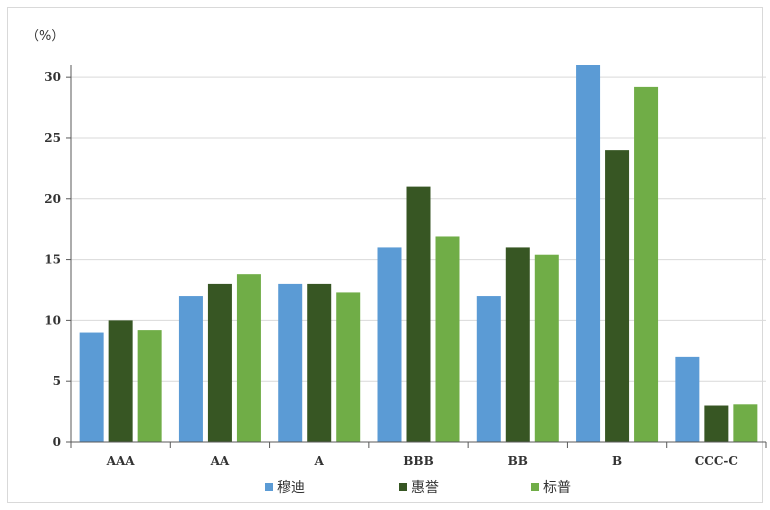  What do you see at coordinates (646, 264) in the screenshot?
I see `bar-B-标普` at bounding box center [646, 264].